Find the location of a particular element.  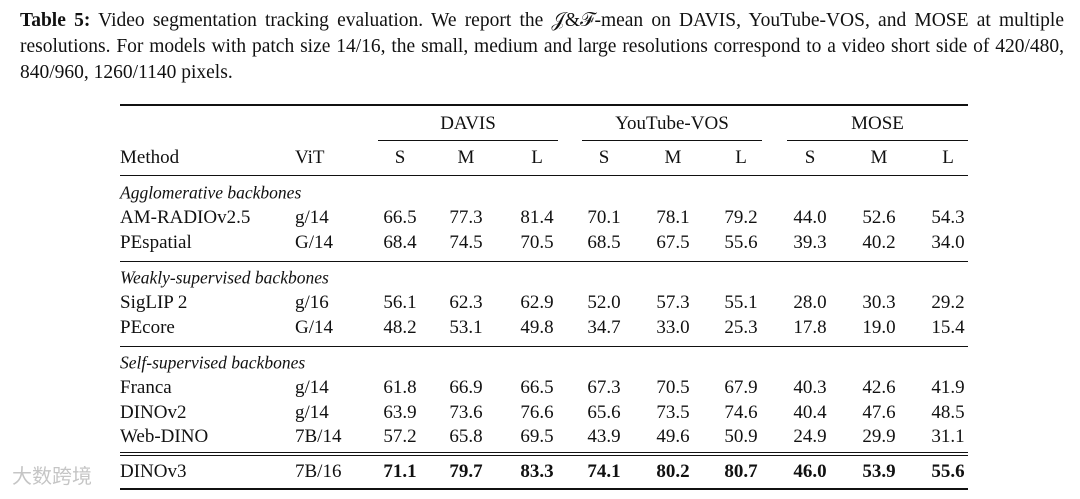

score: 57.3 is located at coordinates (673, 302).